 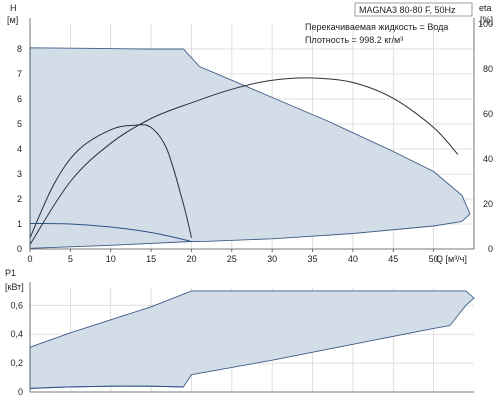 I want to click on flow-x-tick-label: 5, so click(x=70, y=259).